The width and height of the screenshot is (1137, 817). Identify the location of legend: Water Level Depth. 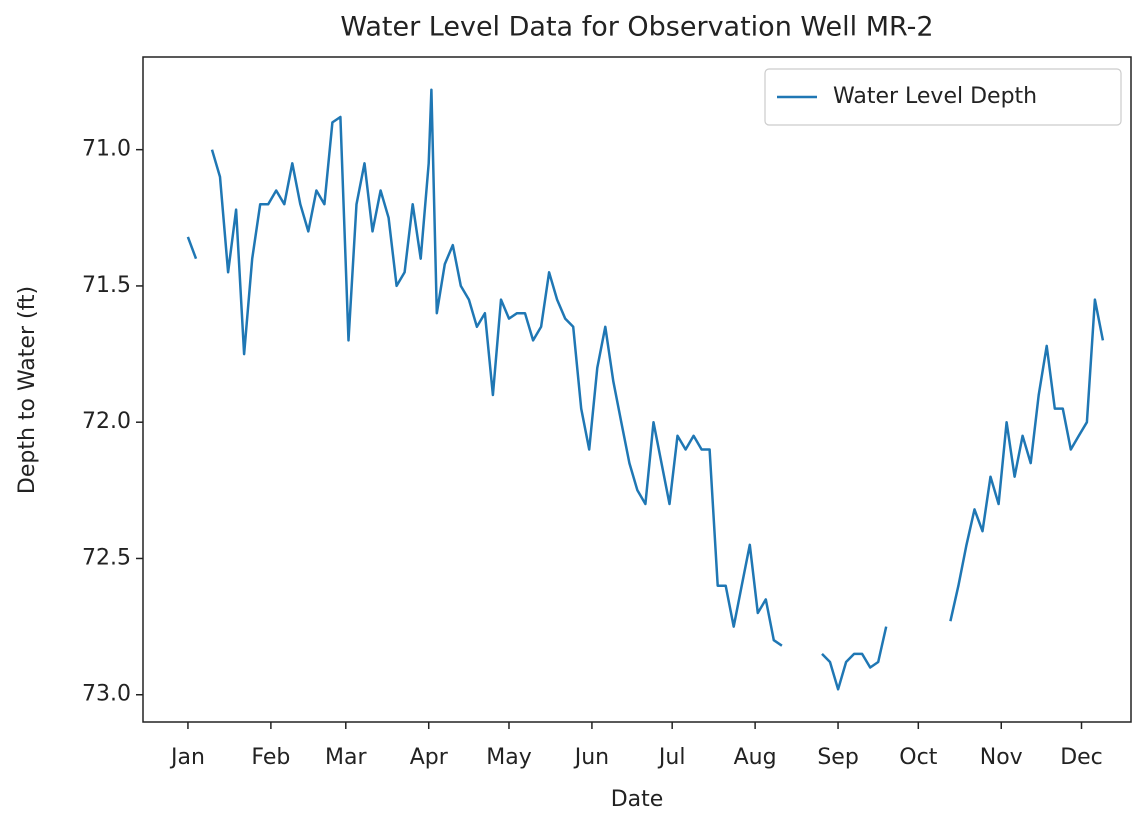
(943, 97).